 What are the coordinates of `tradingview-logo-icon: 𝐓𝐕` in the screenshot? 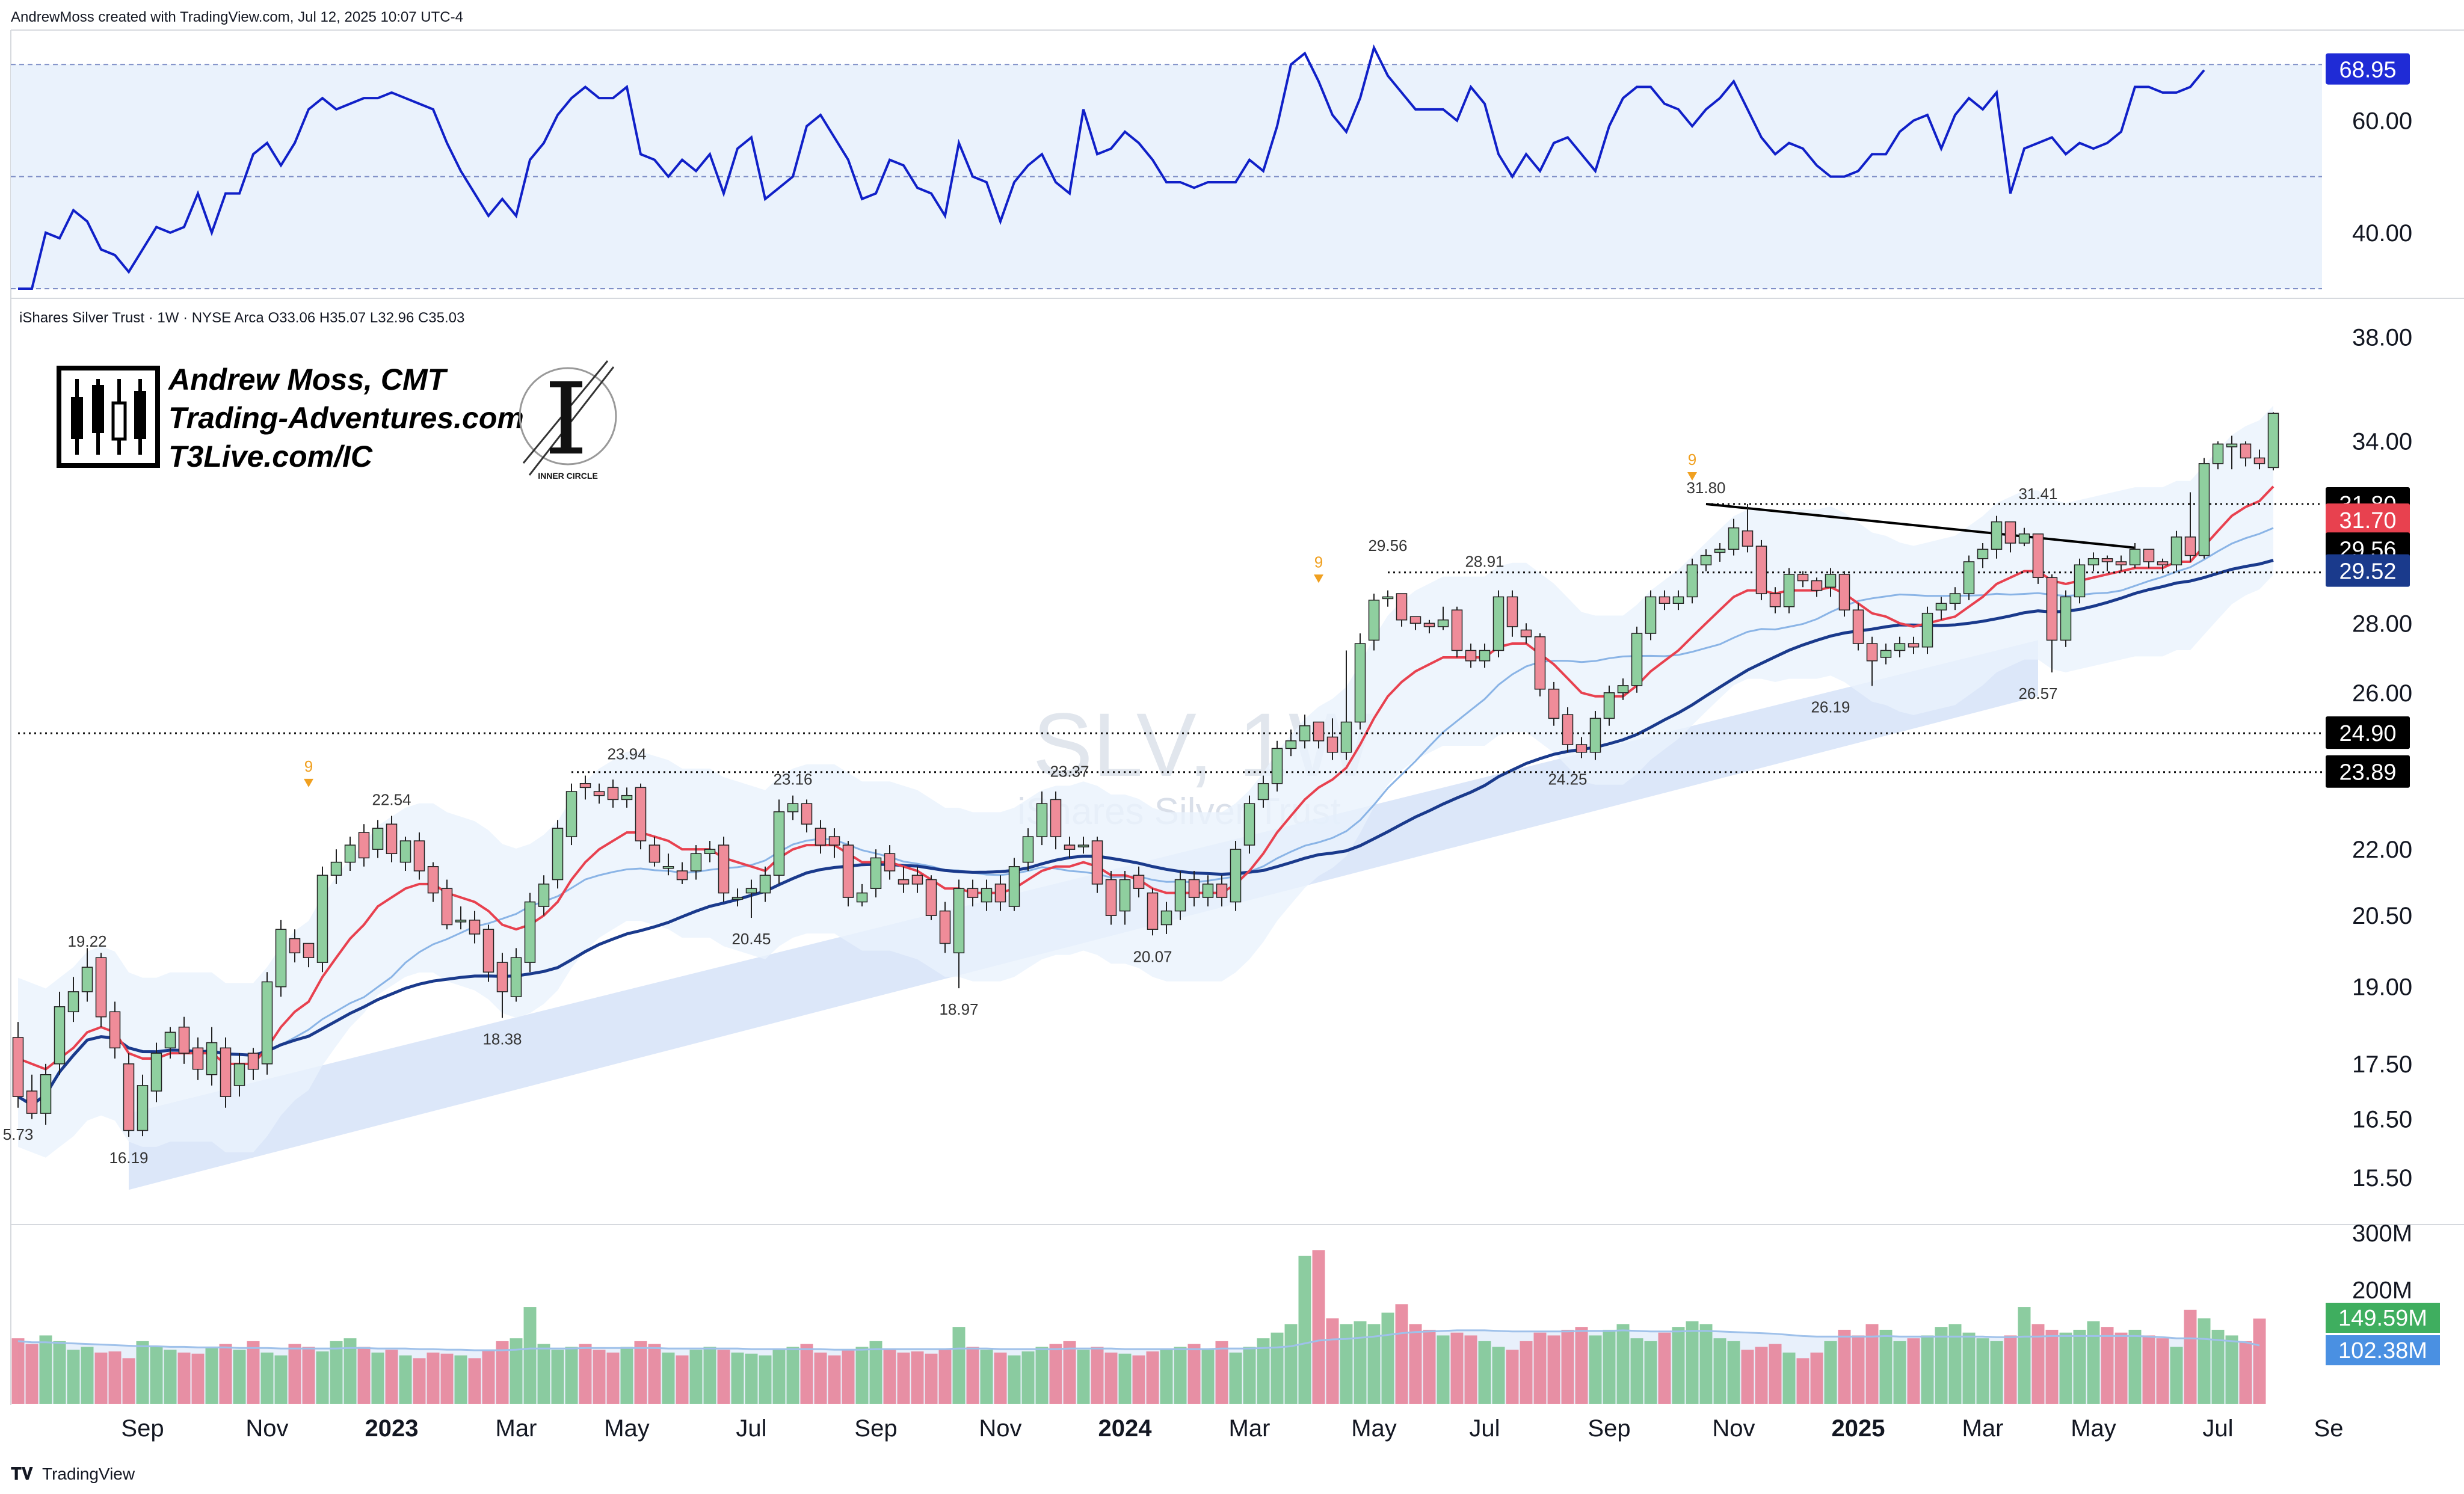 It's located at (22, 1474).